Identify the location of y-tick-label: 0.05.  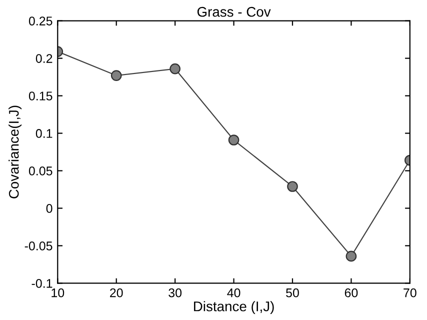
(40, 171).